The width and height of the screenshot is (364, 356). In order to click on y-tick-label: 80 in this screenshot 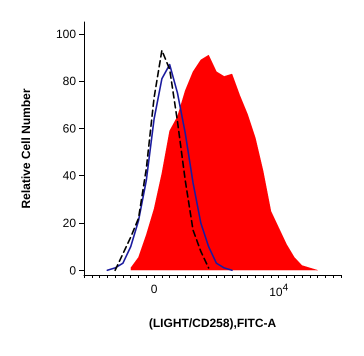, I will do `click(69, 81)`.